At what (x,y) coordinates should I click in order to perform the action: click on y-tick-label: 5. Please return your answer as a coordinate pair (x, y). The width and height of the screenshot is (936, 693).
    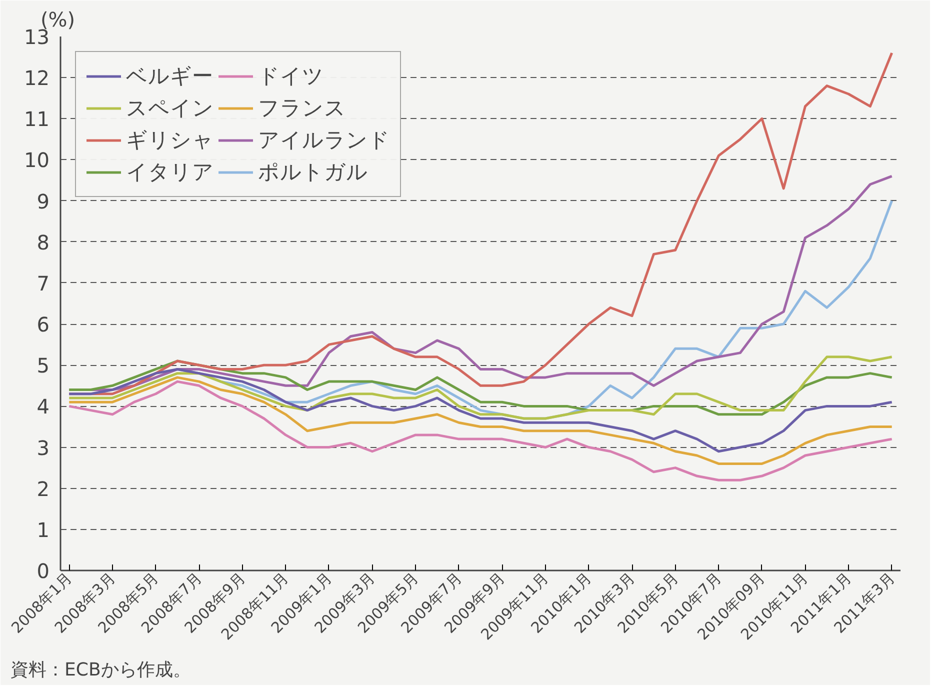
    Looking at the image, I should click on (43, 366).